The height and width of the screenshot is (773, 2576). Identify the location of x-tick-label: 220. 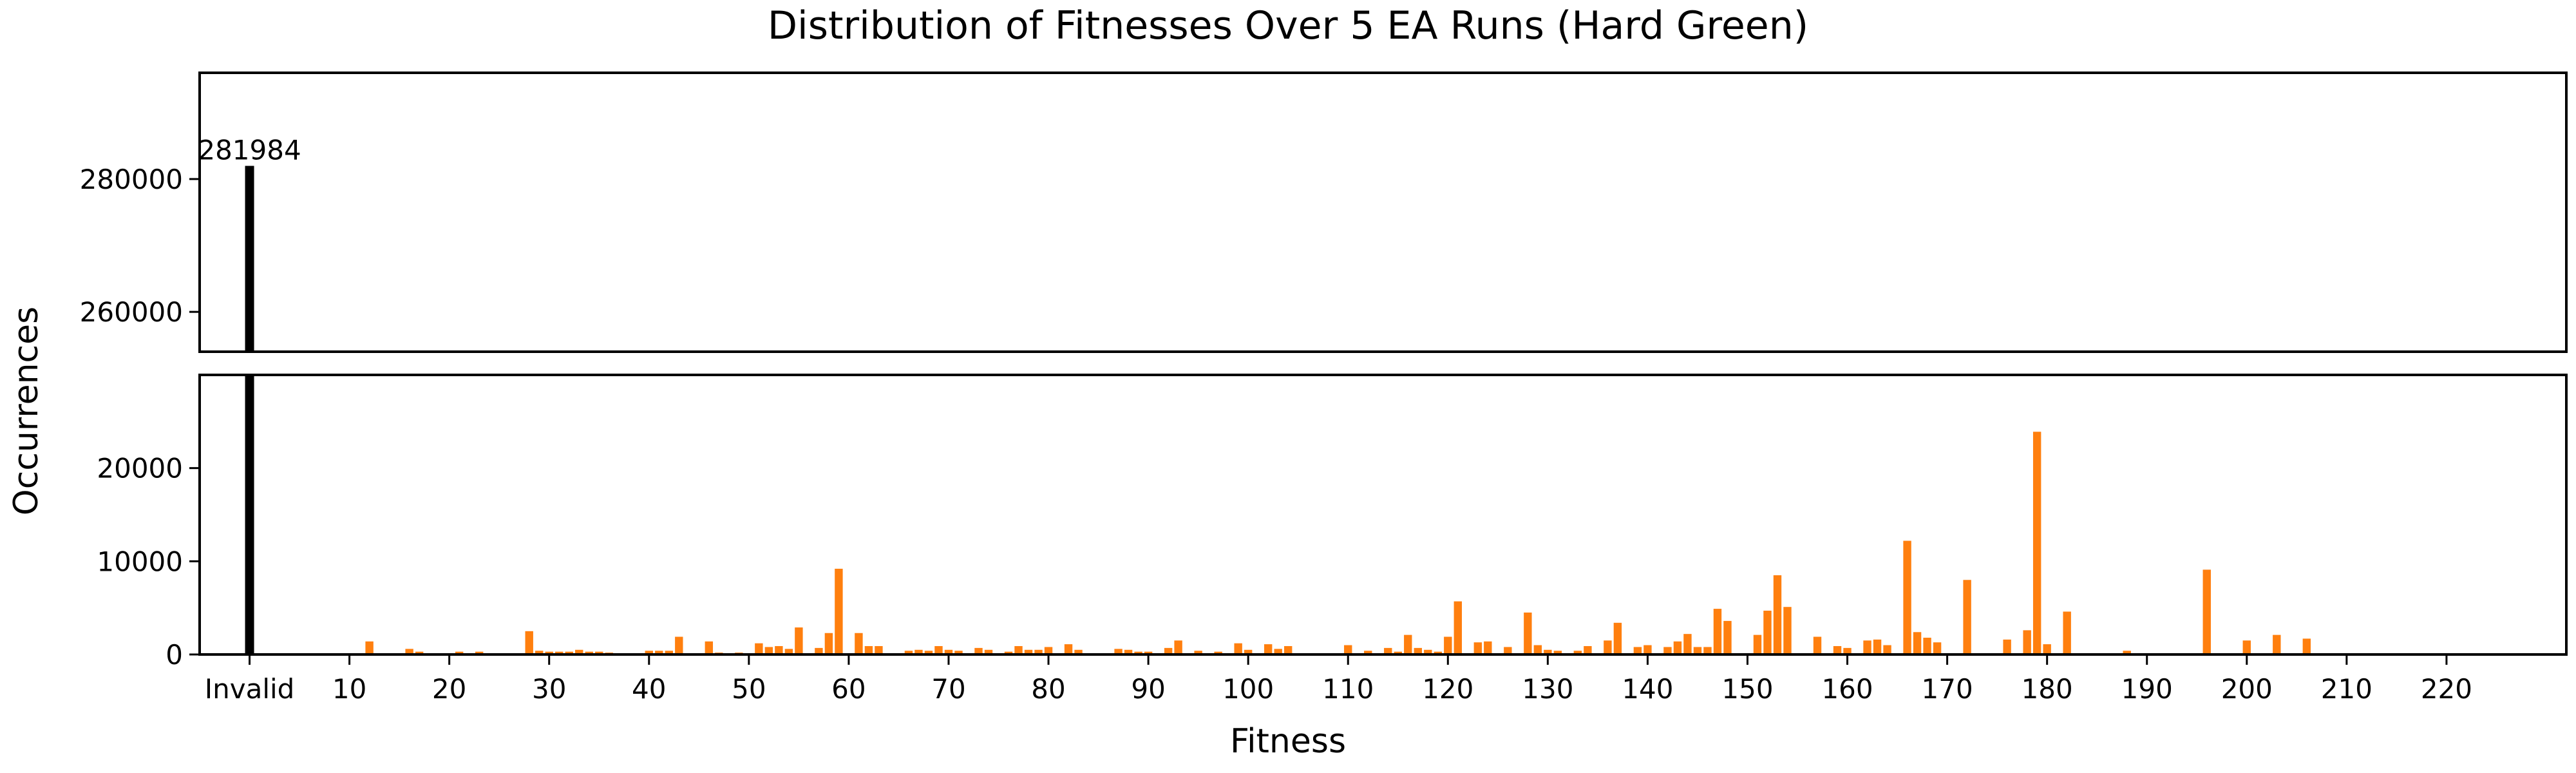
(2446, 689).